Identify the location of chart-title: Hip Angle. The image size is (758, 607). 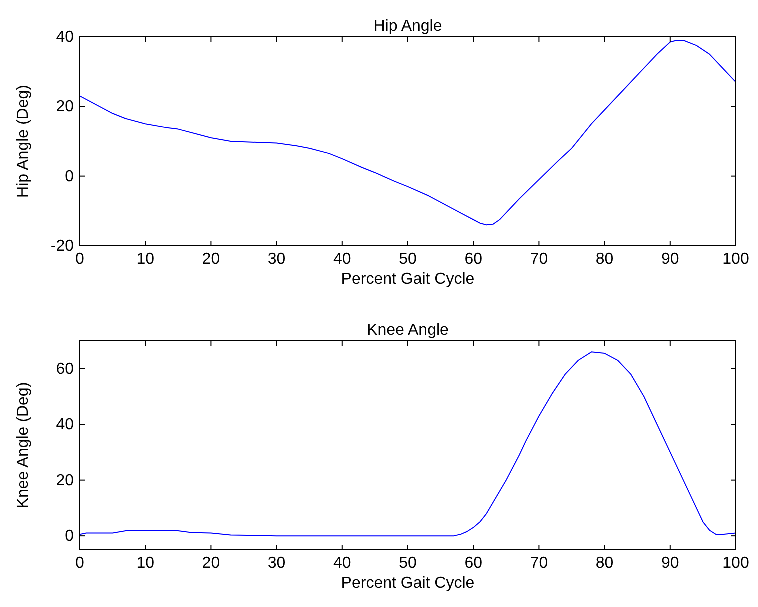
(408, 26).